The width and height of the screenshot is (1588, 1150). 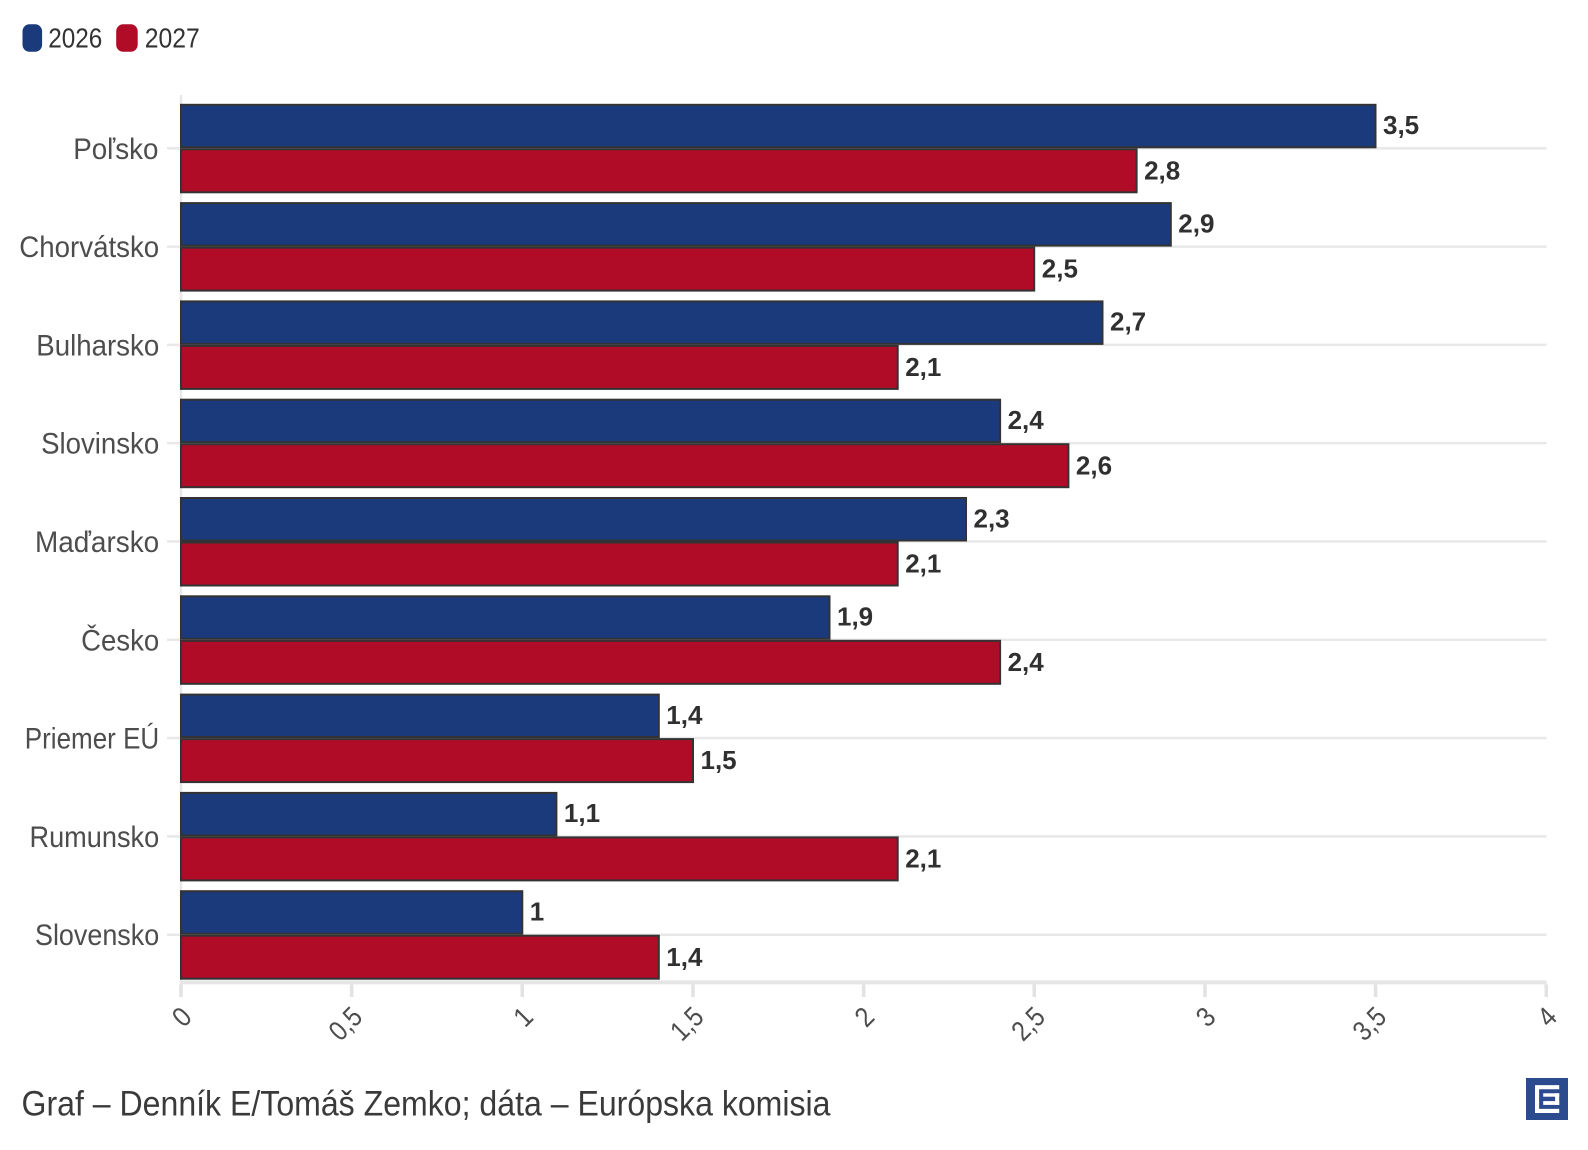 I want to click on svg-text: Slovensko, so click(x=97, y=935).